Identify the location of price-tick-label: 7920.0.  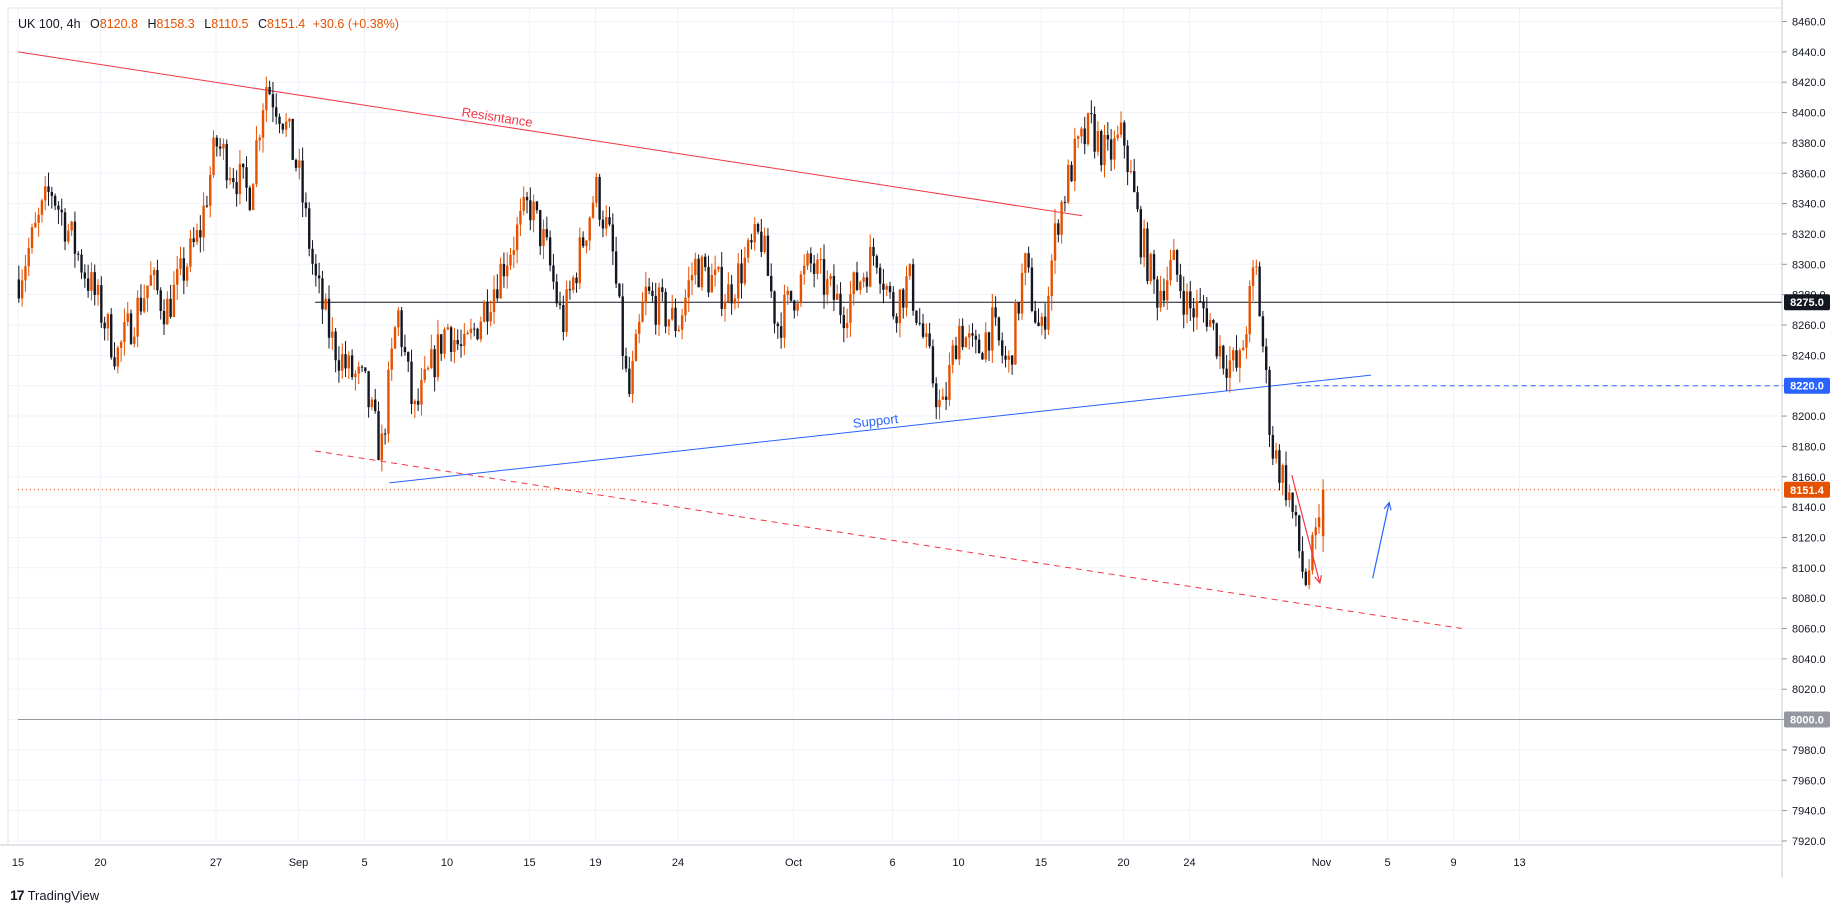
(1809, 842).